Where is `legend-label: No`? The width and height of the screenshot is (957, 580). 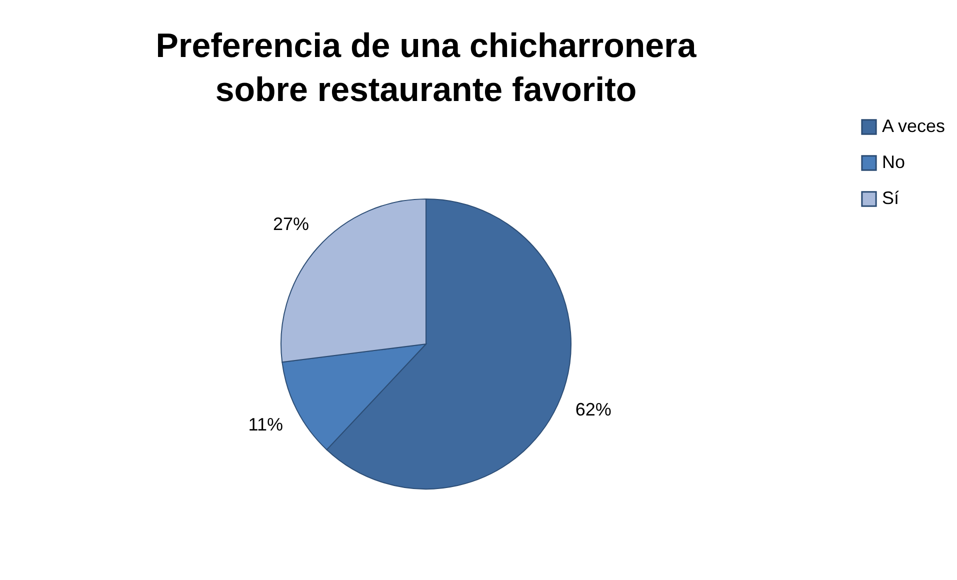 legend-label: No is located at coordinates (894, 162).